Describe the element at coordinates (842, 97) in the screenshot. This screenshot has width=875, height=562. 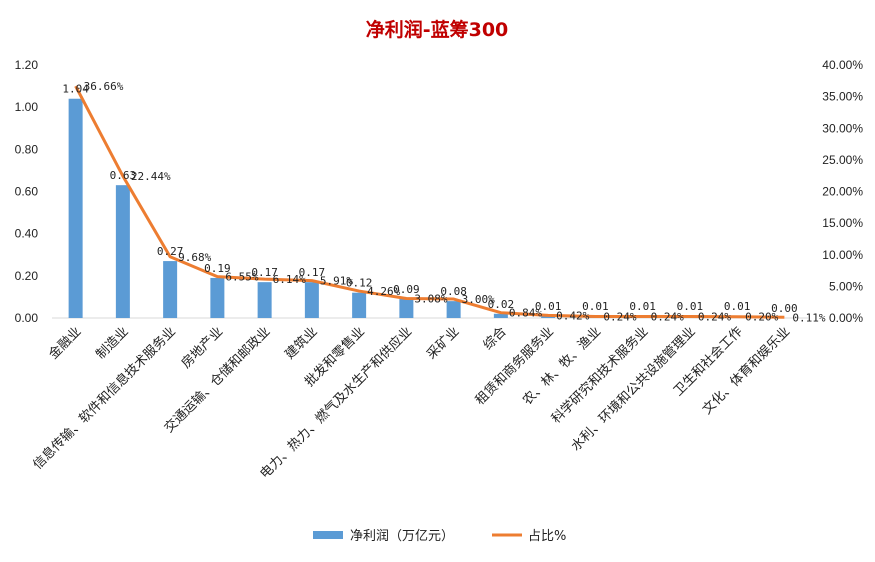
I see `right-tick-label: 35.00%` at that location.